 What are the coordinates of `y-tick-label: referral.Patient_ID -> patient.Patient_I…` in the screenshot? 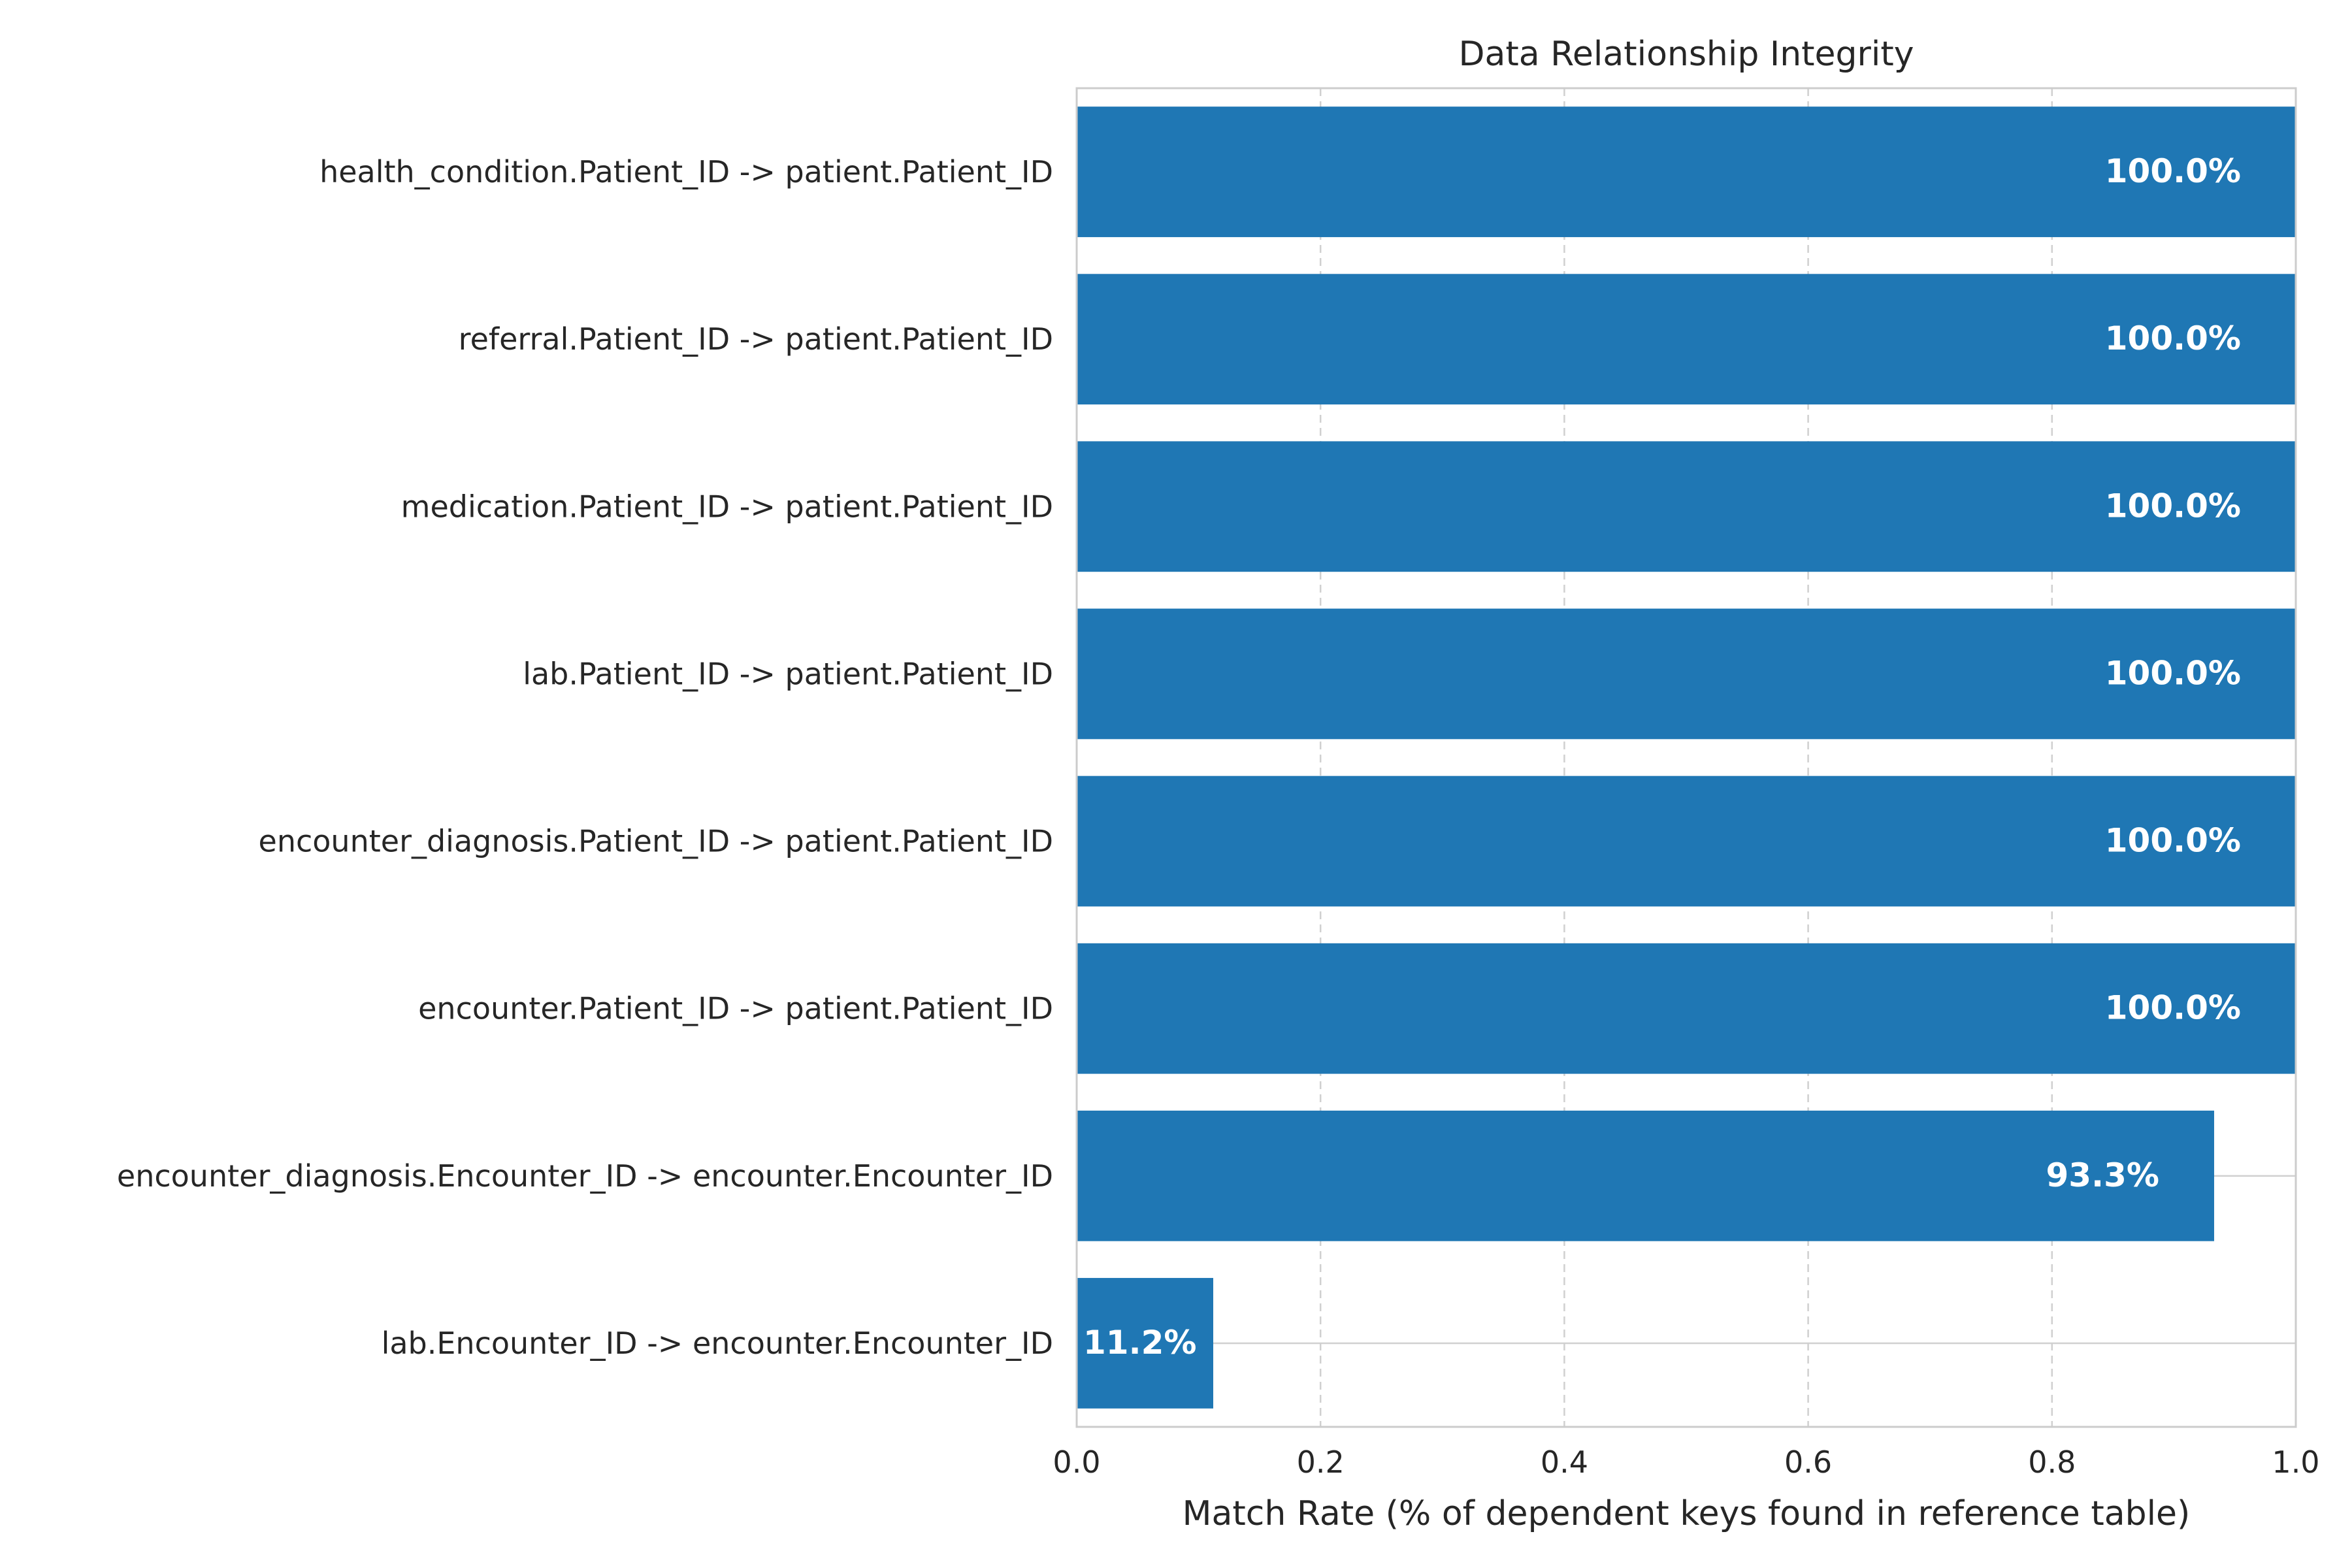 It's located at (756, 339).